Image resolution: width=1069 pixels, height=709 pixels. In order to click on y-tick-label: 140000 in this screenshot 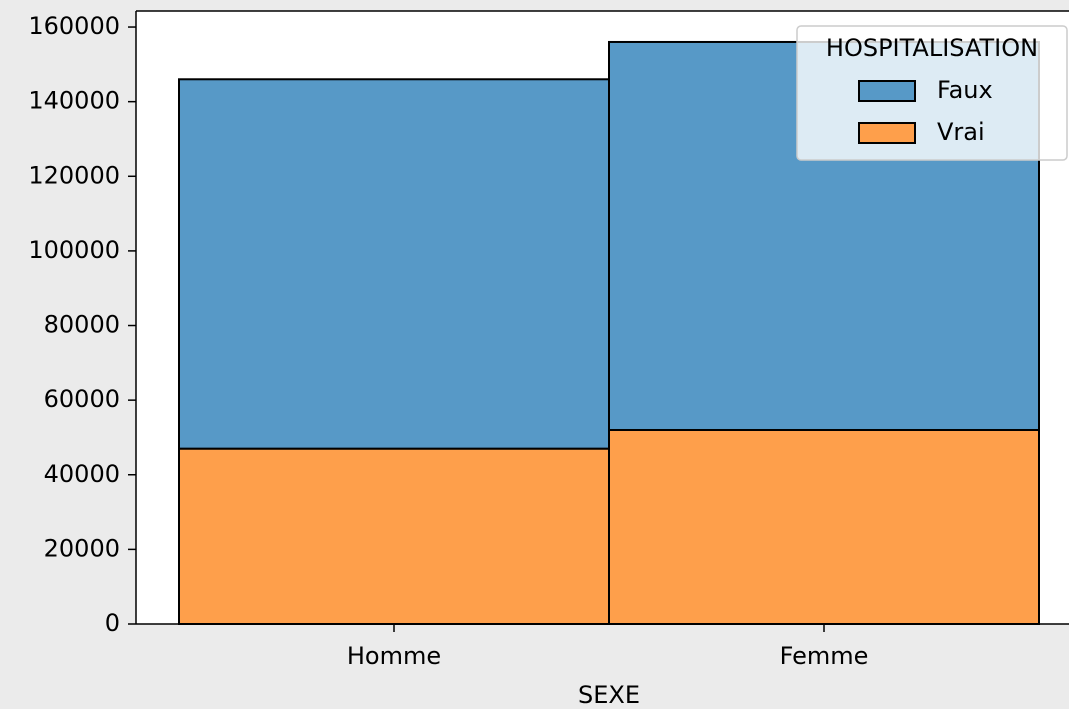, I will do `click(74, 101)`.